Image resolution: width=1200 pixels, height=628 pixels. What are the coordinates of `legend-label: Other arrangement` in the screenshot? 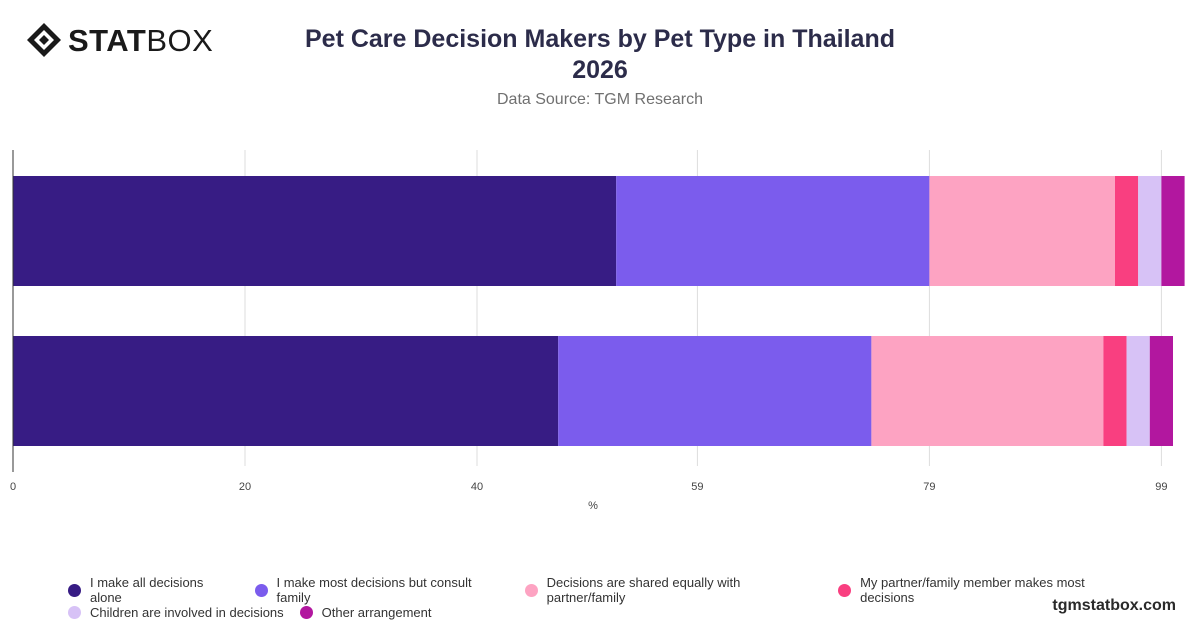 It's located at (376, 612).